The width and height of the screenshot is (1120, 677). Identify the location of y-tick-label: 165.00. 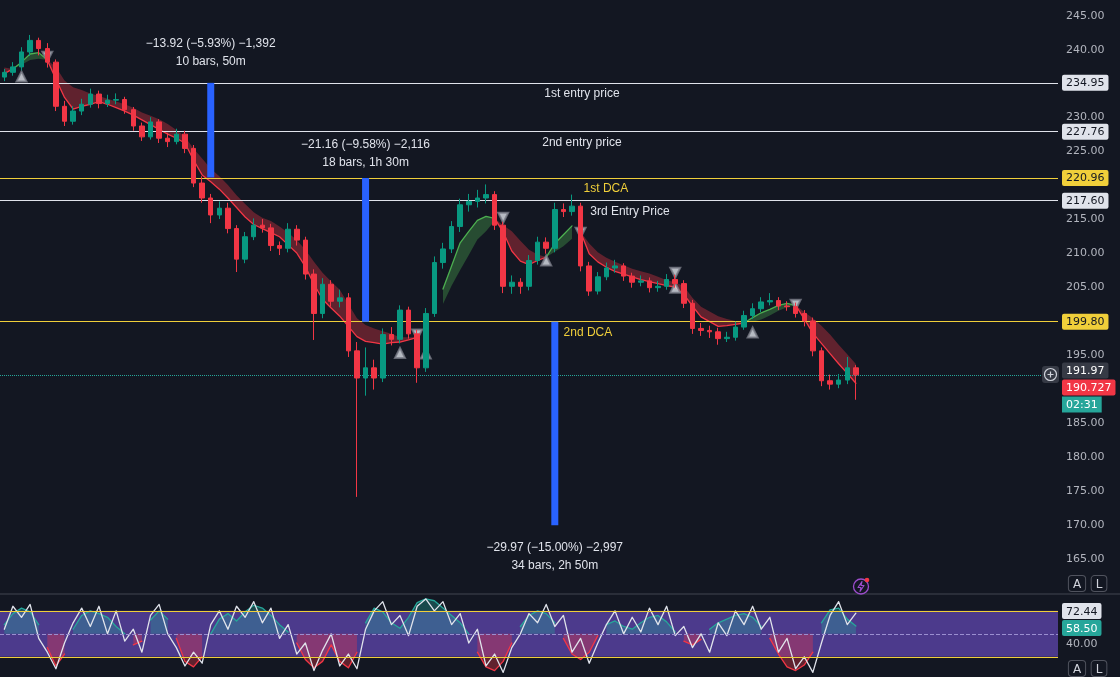
(1085, 559).